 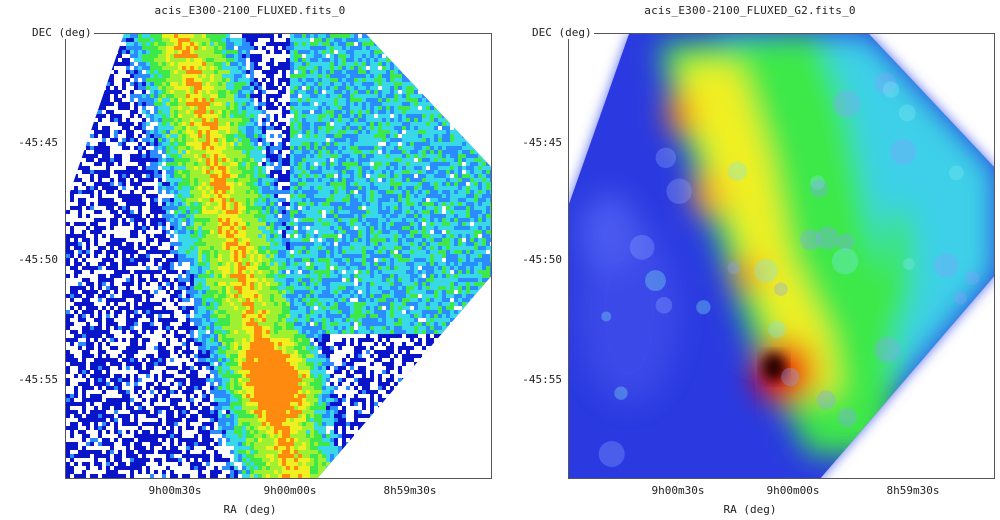 What do you see at coordinates (562, 32) in the screenshot?
I see `right-y-axis-label: DEC (deg)` at bounding box center [562, 32].